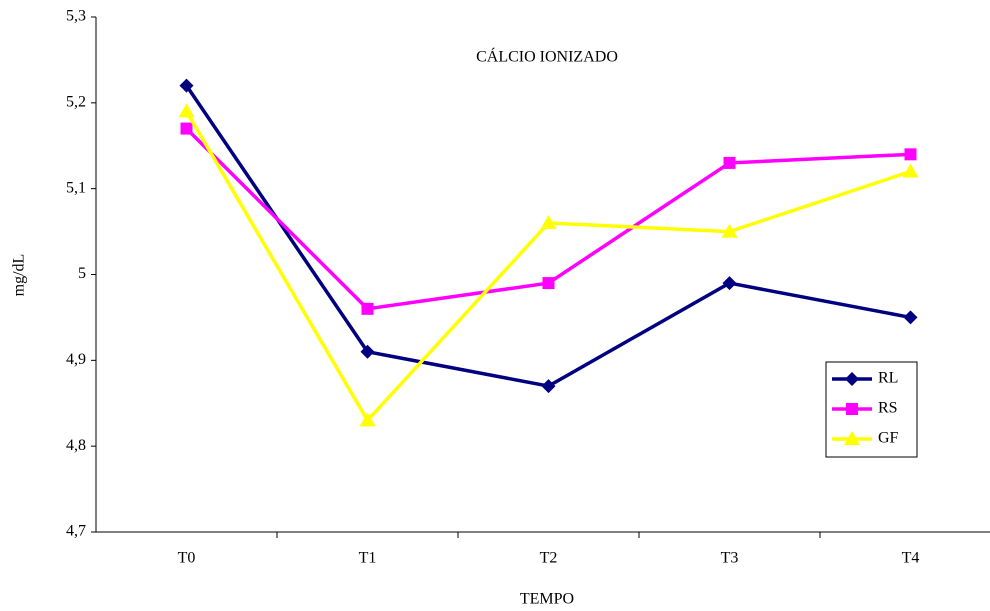  What do you see at coordinates (888, 378) in the screenshot?
I see `legend-label: RL` at bounding box center [888, 378].